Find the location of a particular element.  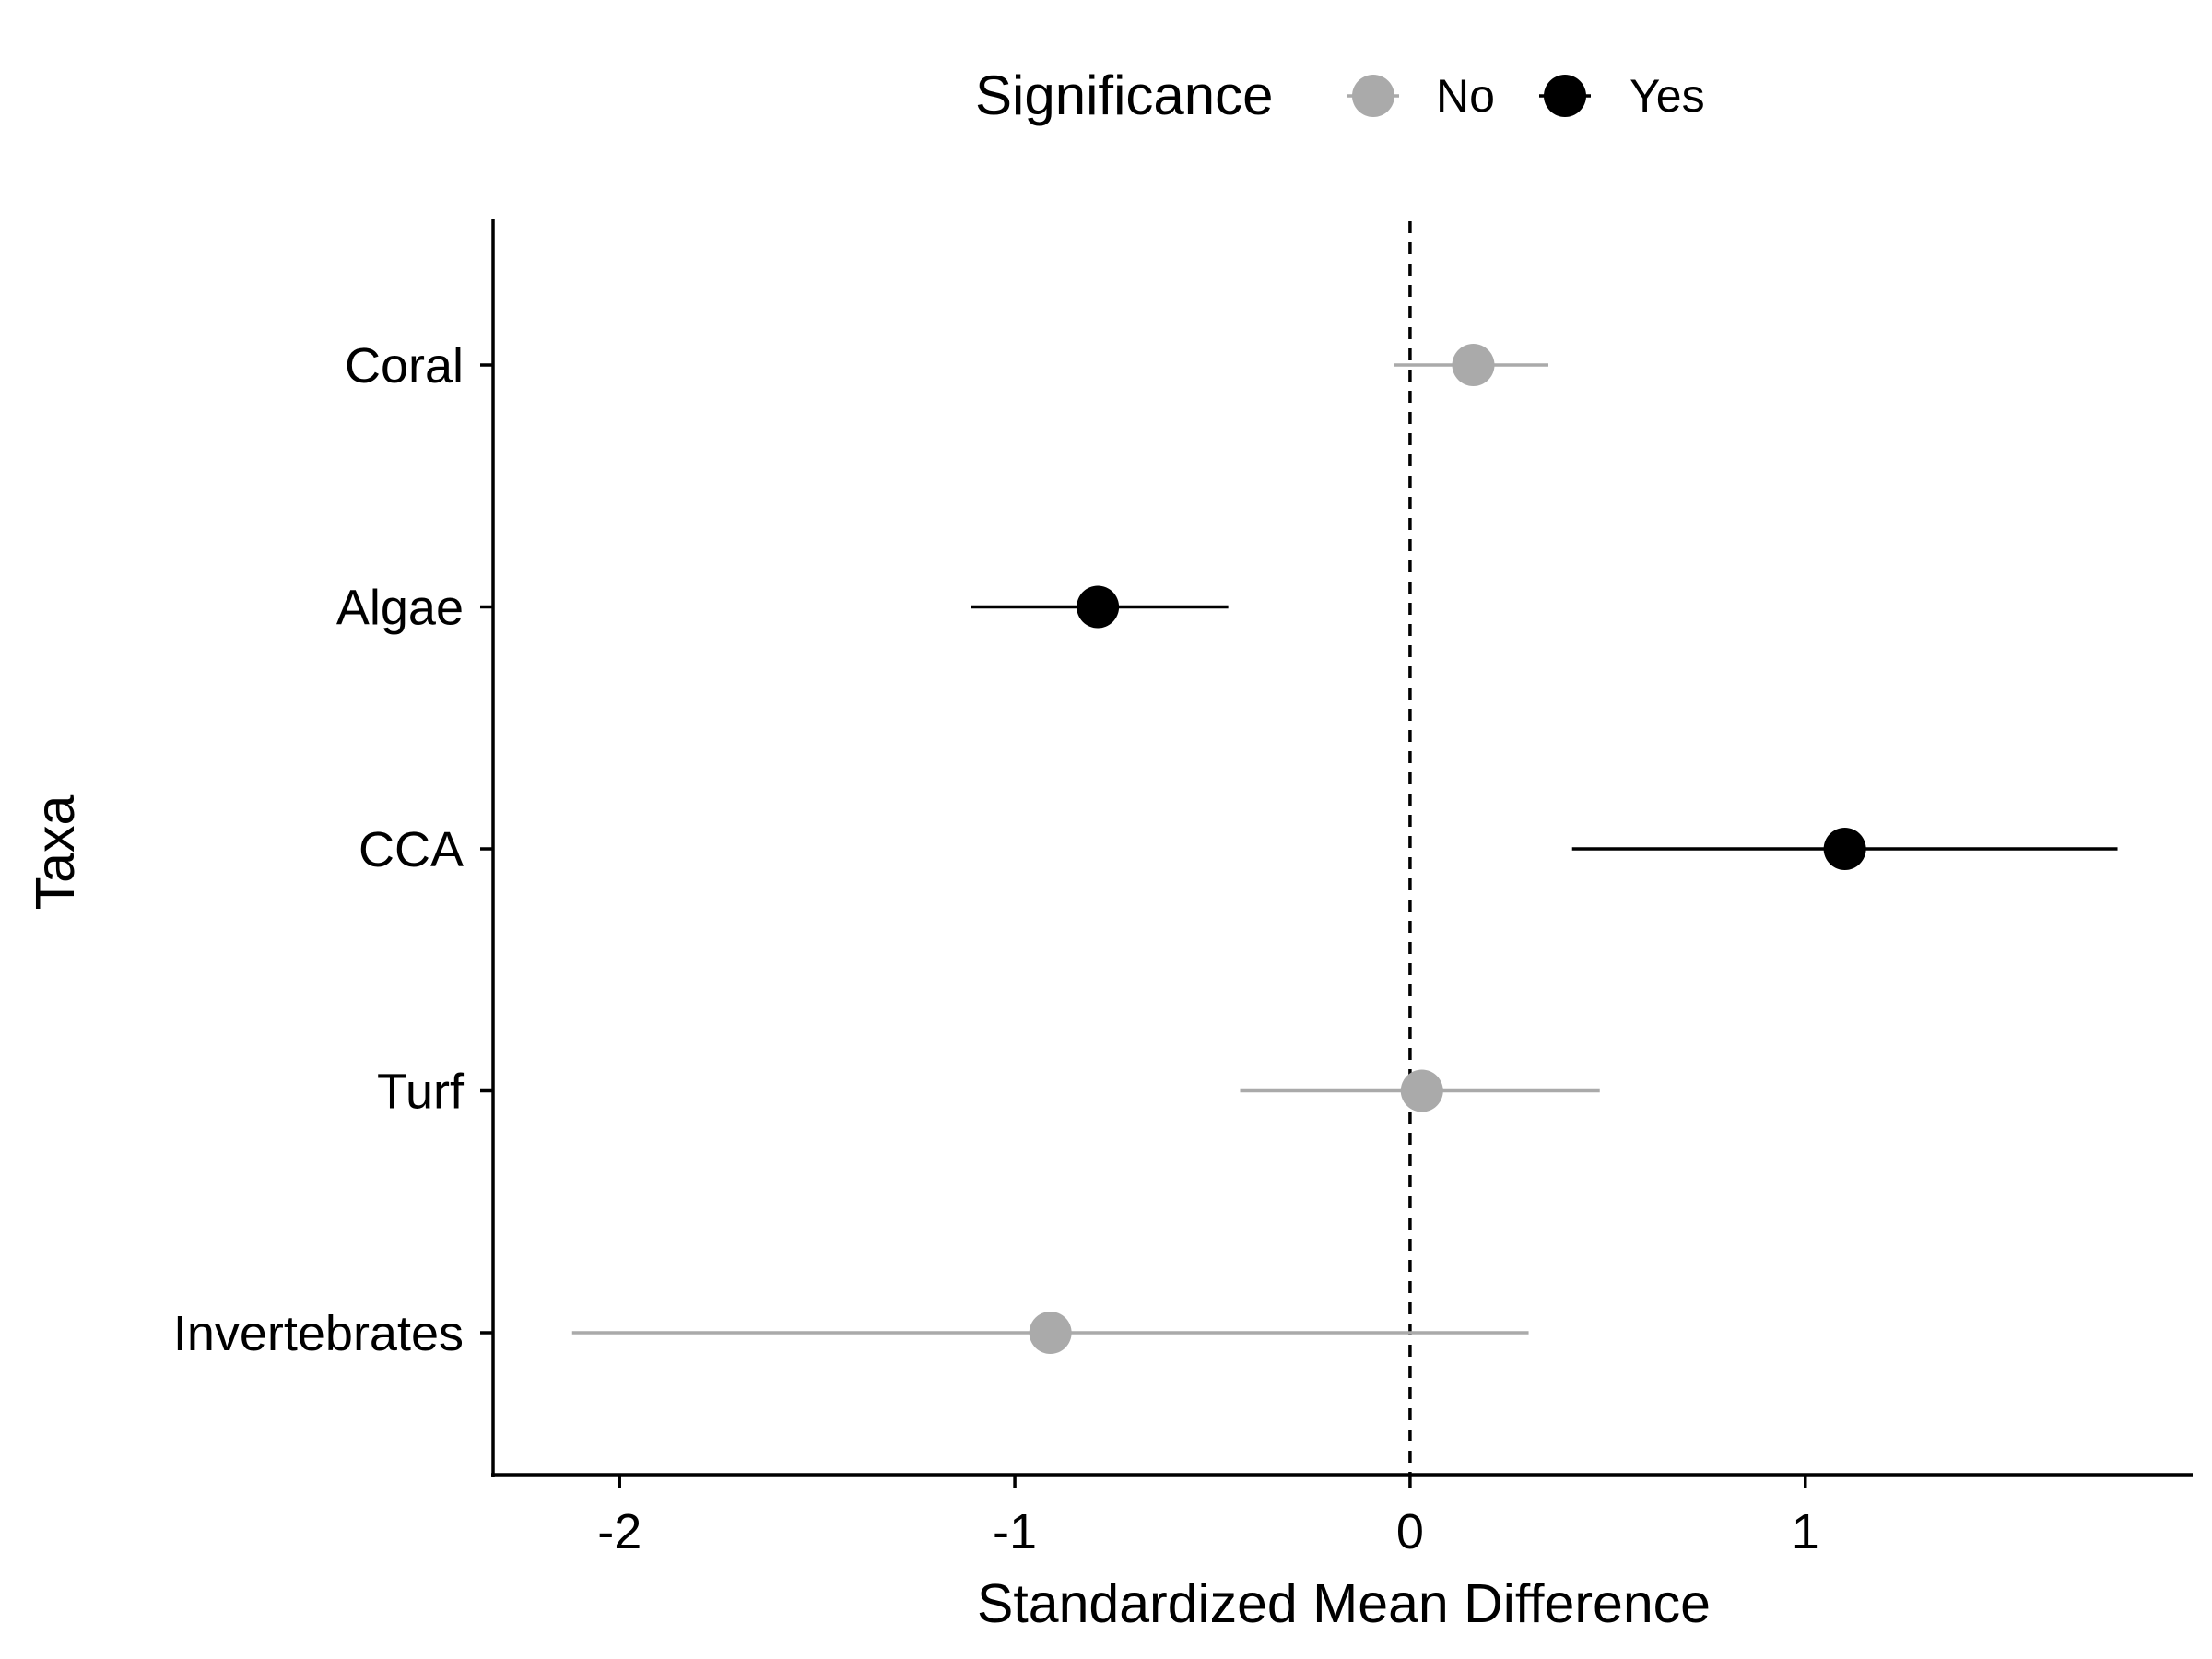

x-tick-label: 1 is located at coordinates (1805, 1531).